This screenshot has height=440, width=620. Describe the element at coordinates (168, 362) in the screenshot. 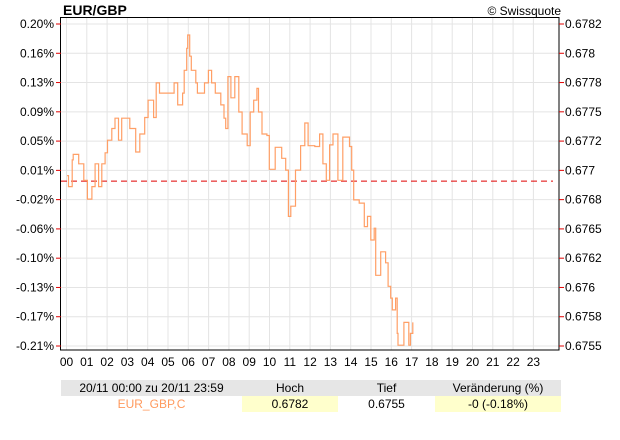

I see `x-tick-label: 05` at that location.